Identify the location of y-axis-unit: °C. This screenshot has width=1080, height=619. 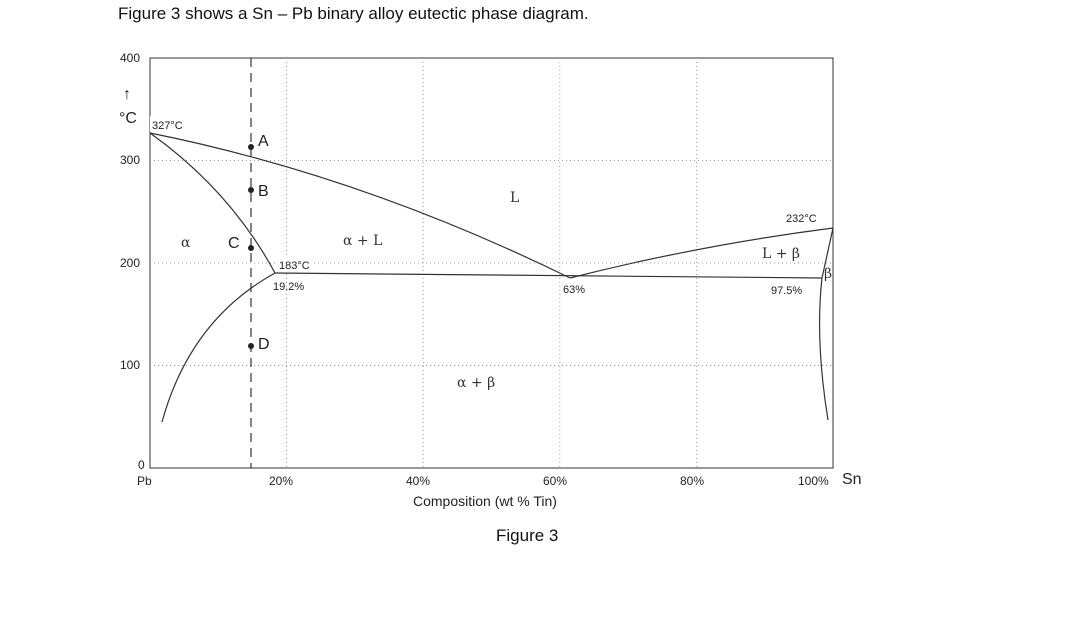
(128, 118).